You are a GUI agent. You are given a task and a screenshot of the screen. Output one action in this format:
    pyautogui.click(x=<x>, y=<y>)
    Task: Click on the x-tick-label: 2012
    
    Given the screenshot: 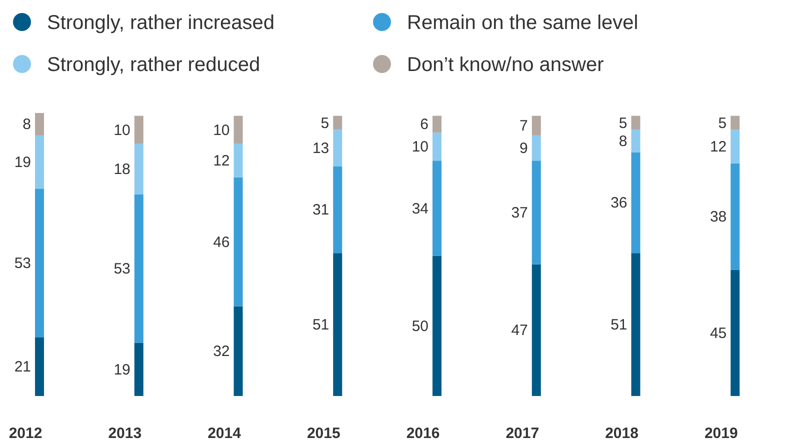 What is the action you would take?
    pyautogui.click(x=25, y=433)
    